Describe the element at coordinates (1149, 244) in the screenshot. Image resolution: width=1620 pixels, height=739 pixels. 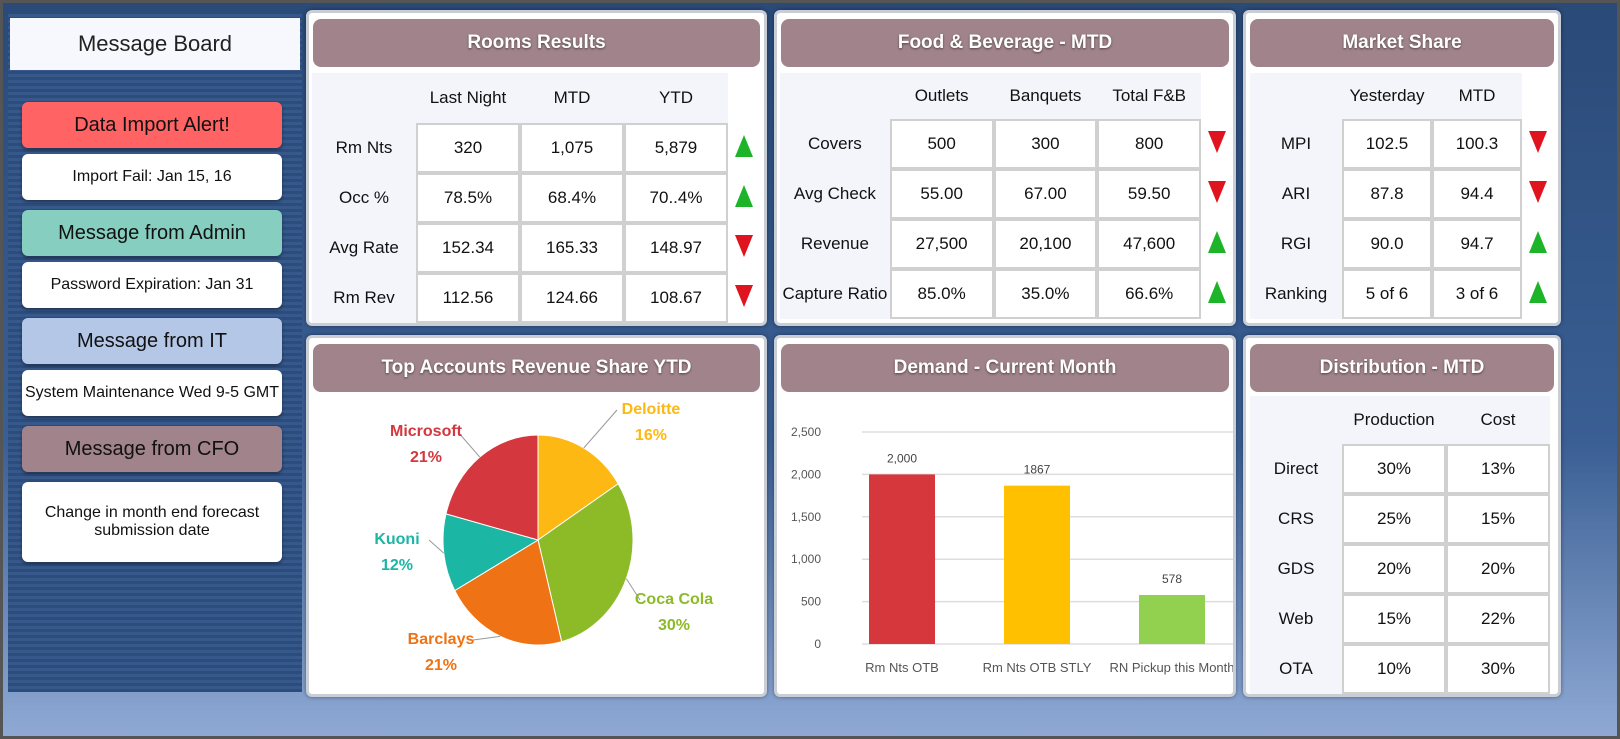
I see `value-cell: 47,600` at that location.